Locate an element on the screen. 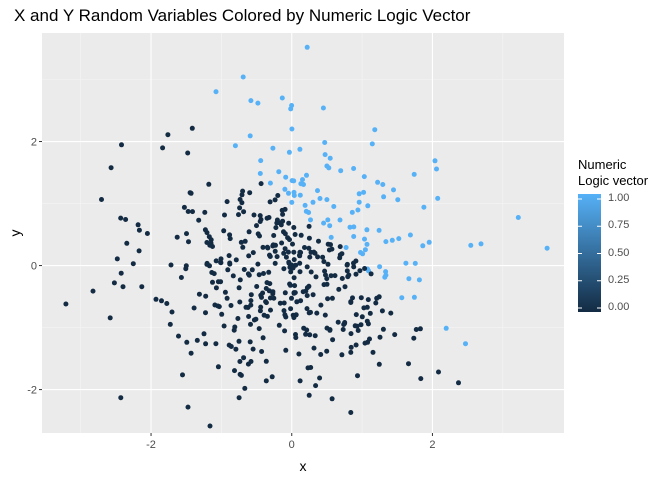 This screenshot has width=672, height=480. x-tick-label: 2 is located at coordinates (432, 445).